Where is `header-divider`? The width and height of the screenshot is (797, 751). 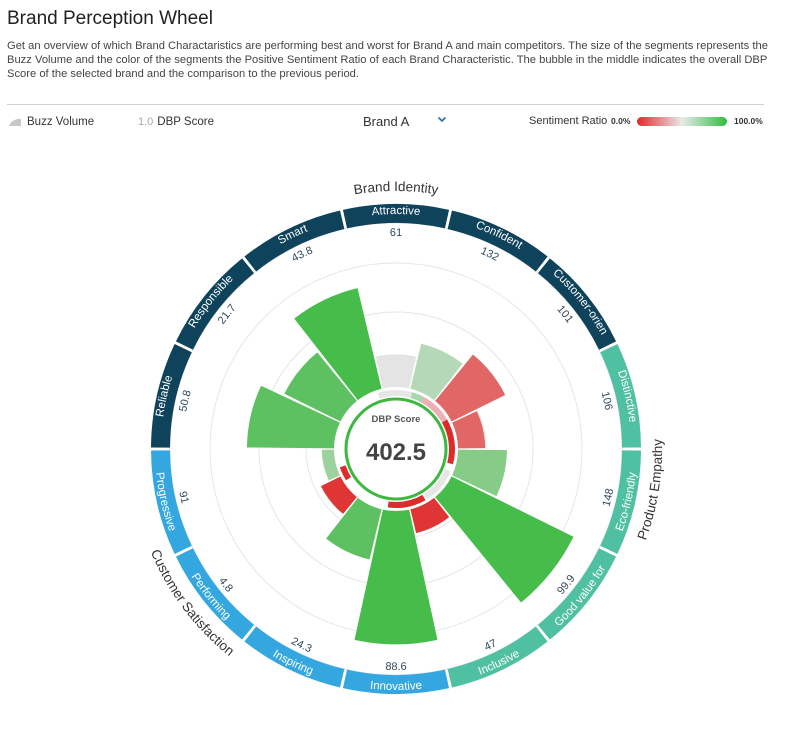 header-divider is located at coordinates (385, 104).